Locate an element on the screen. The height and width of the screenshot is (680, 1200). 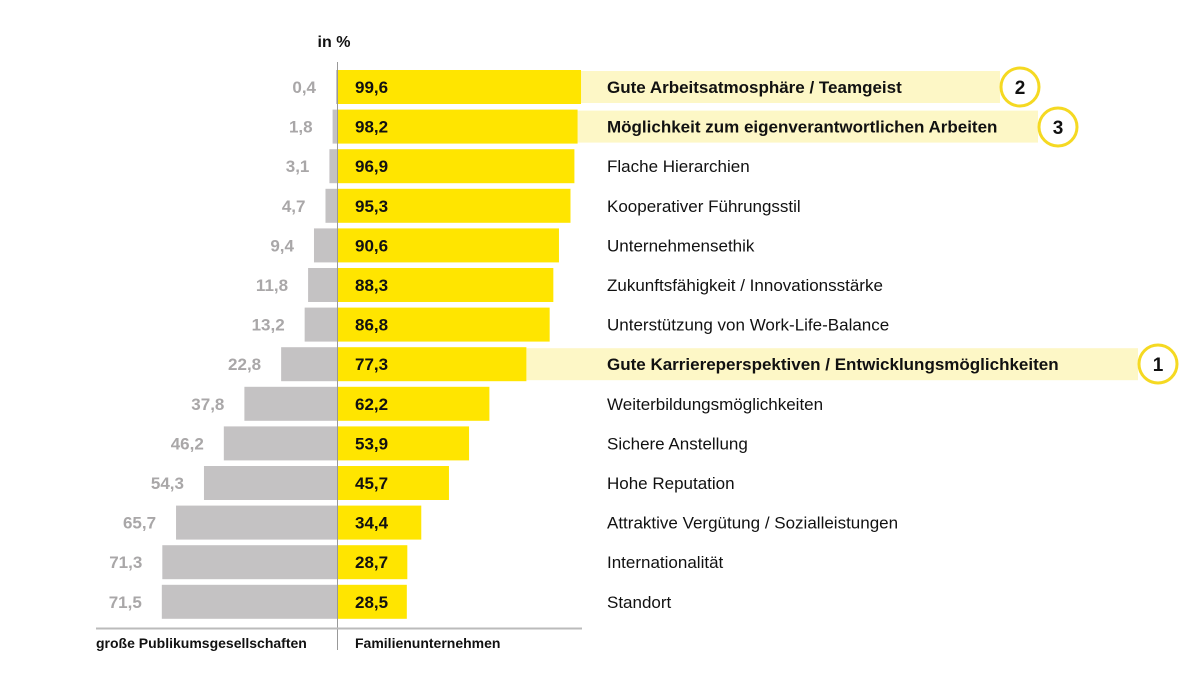
category-label: Standort is located at coordinates (639, 602).